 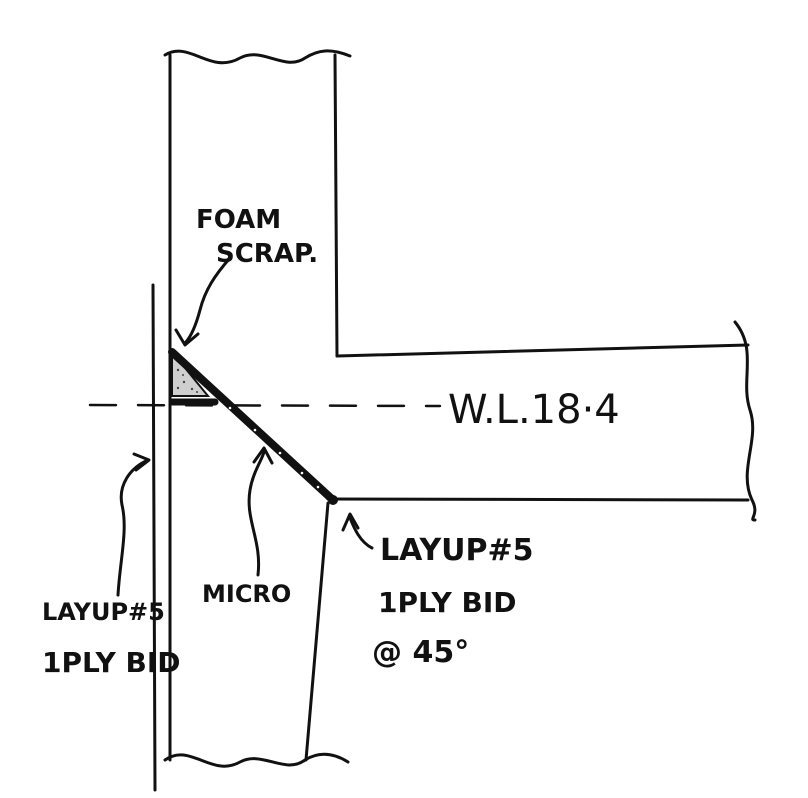 What do you see at coordinates (257, 57) in the screenshot?
I see `break-line-top` at bounding box center [257, 57].